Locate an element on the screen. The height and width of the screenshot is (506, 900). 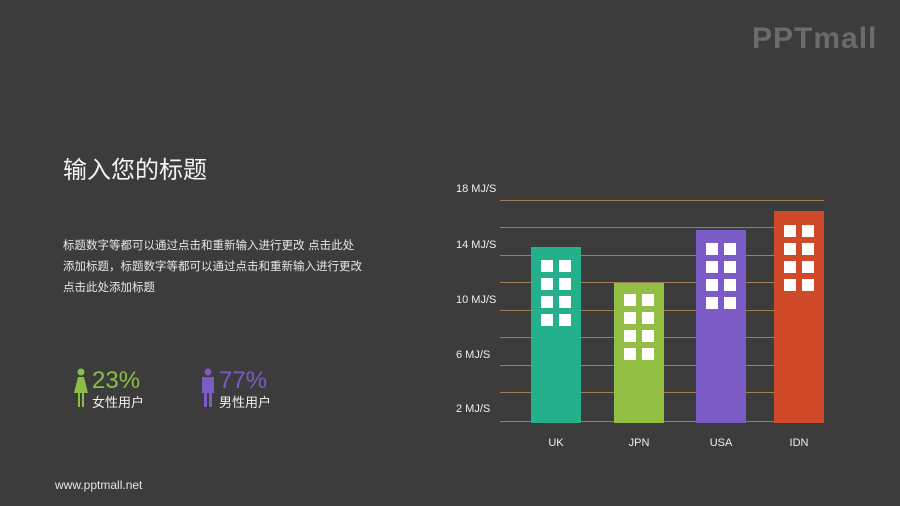
female-percent: 23% is located at coordinates (116, 380).